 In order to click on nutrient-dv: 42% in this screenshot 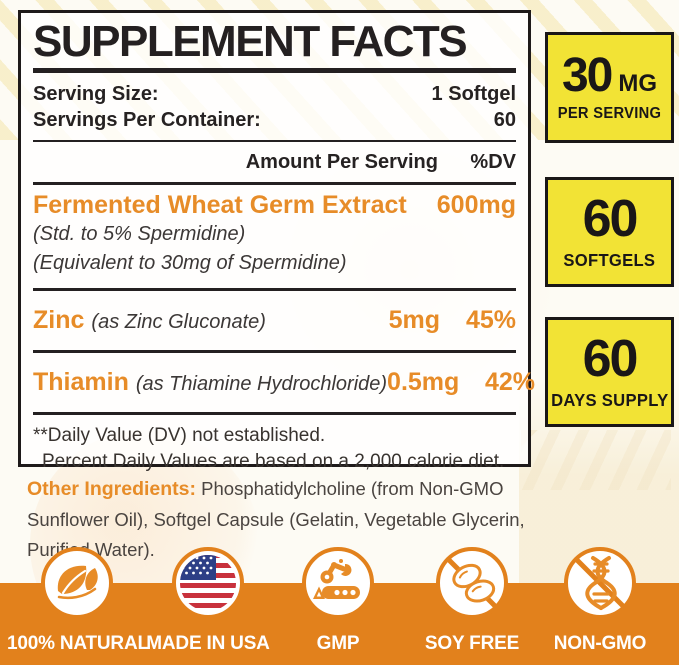, I will do `click(510, 381)`.